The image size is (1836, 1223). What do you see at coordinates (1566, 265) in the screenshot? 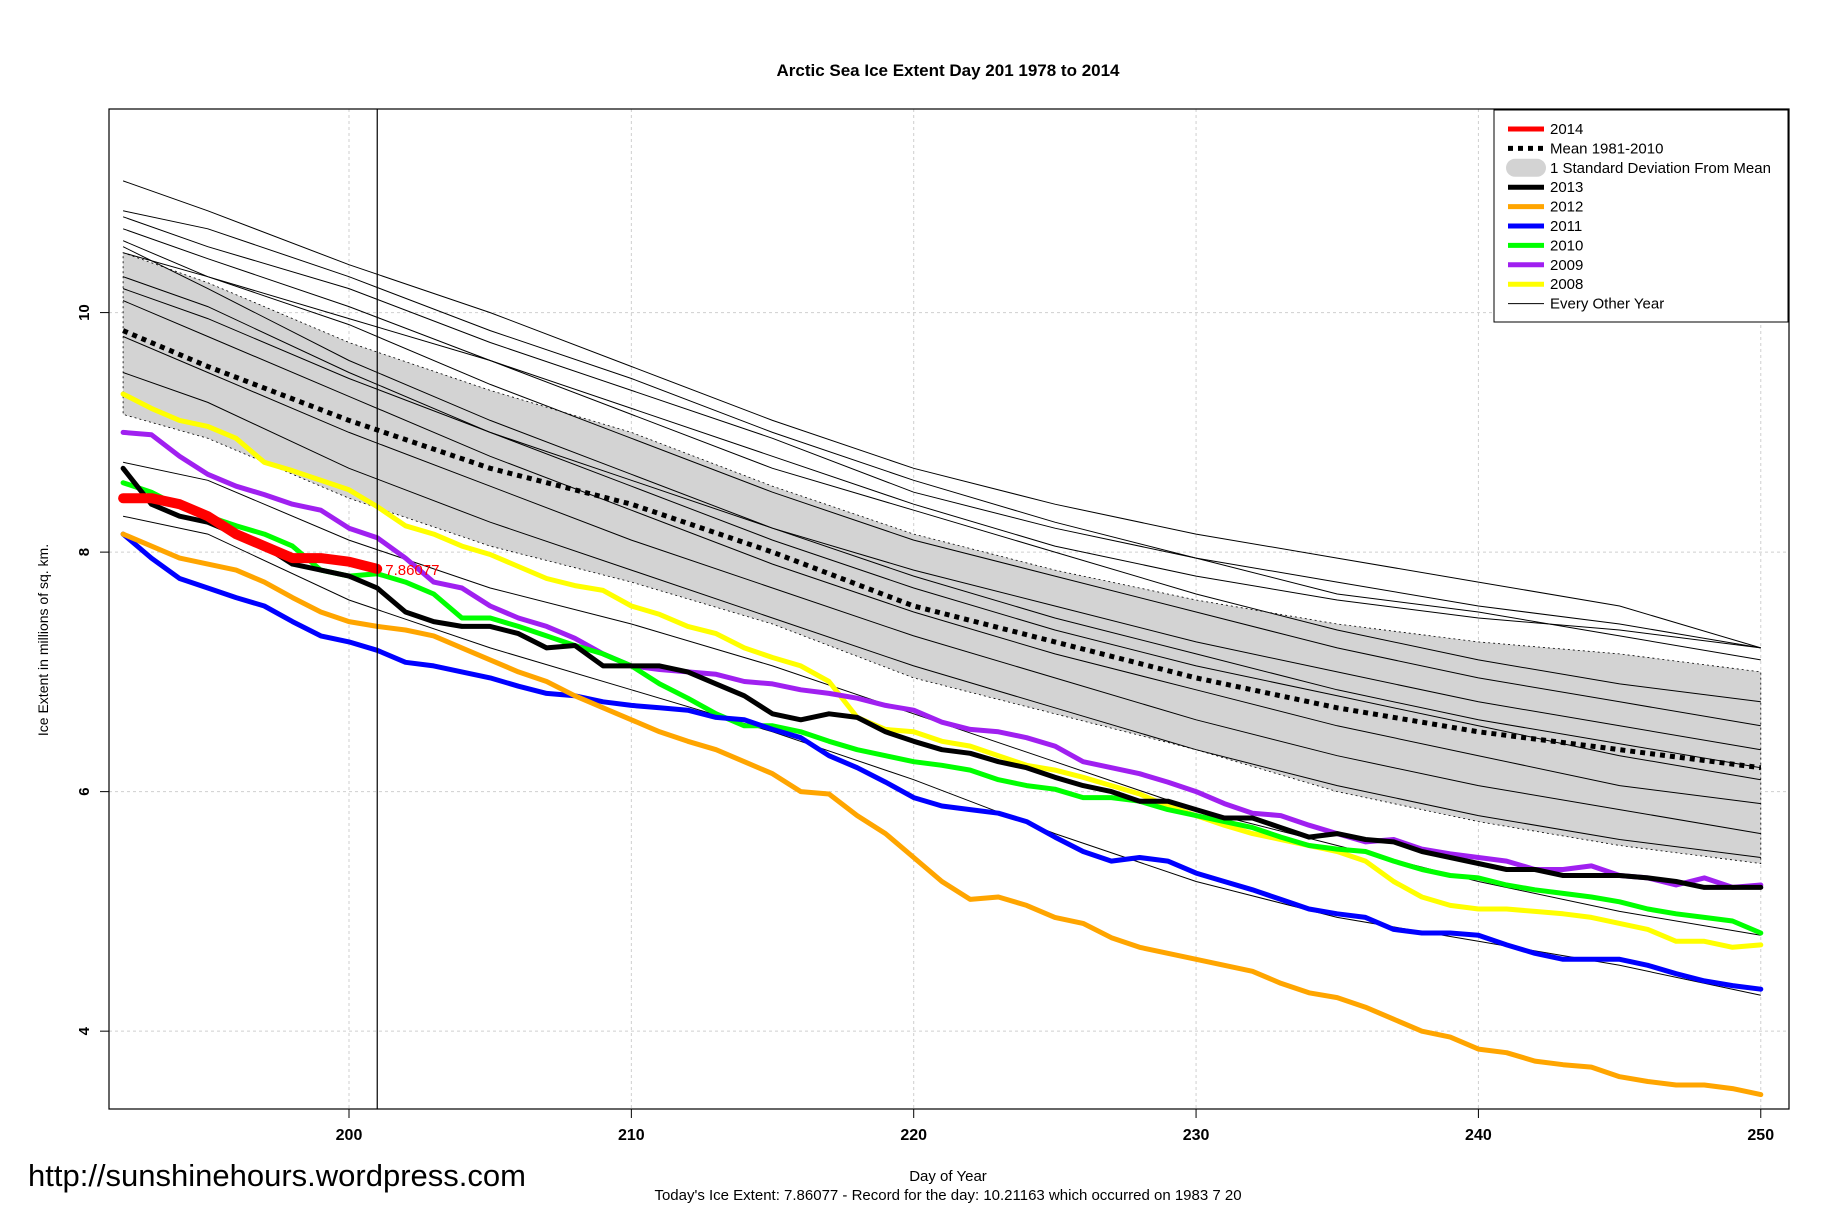
I see `legend-label: 2009` at bounding box center [1566, 265].